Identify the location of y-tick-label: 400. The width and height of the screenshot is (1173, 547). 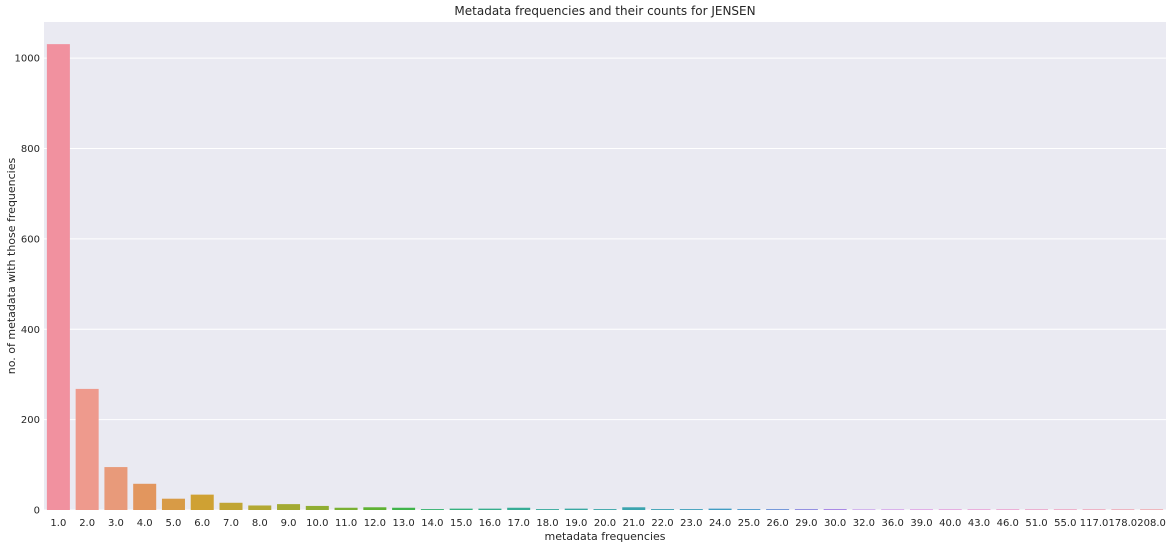
(30, 330).